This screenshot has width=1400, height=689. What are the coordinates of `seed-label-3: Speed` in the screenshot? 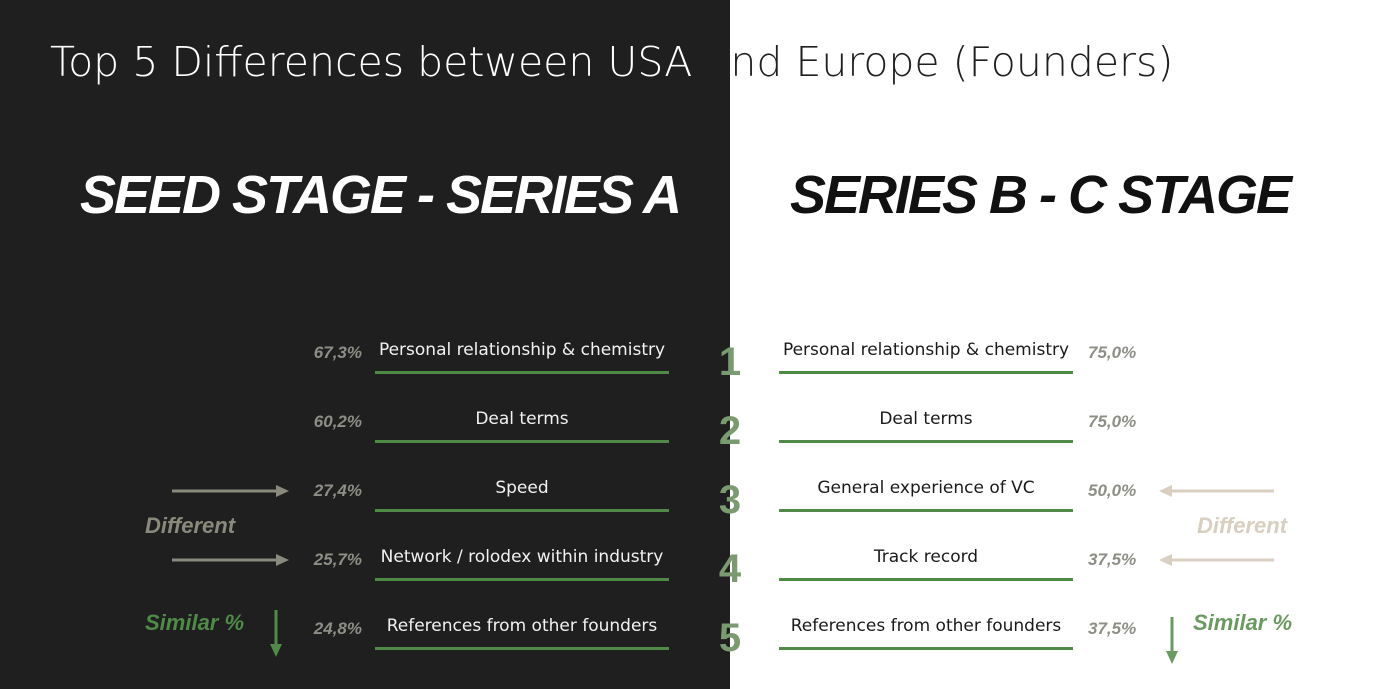 It's located at (522, 488).